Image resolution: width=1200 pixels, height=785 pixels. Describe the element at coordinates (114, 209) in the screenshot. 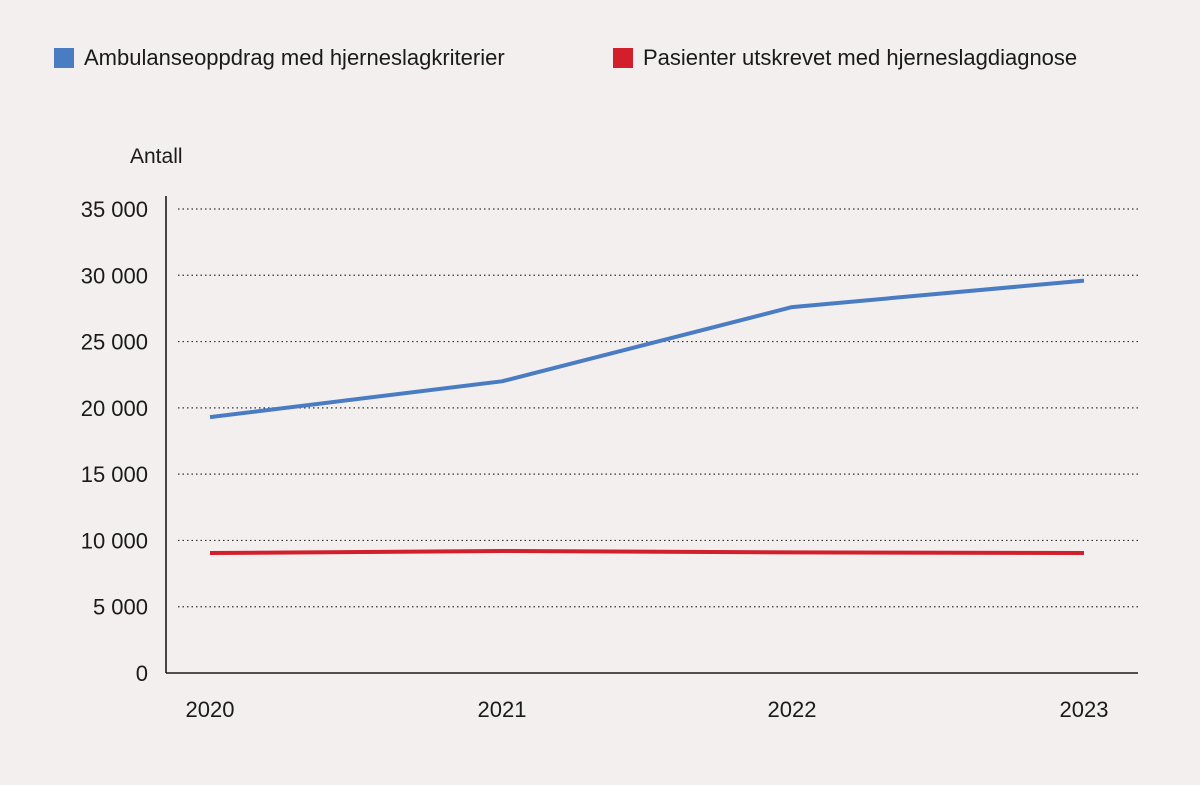

I see `y-tick-label: 35 000` at that location.